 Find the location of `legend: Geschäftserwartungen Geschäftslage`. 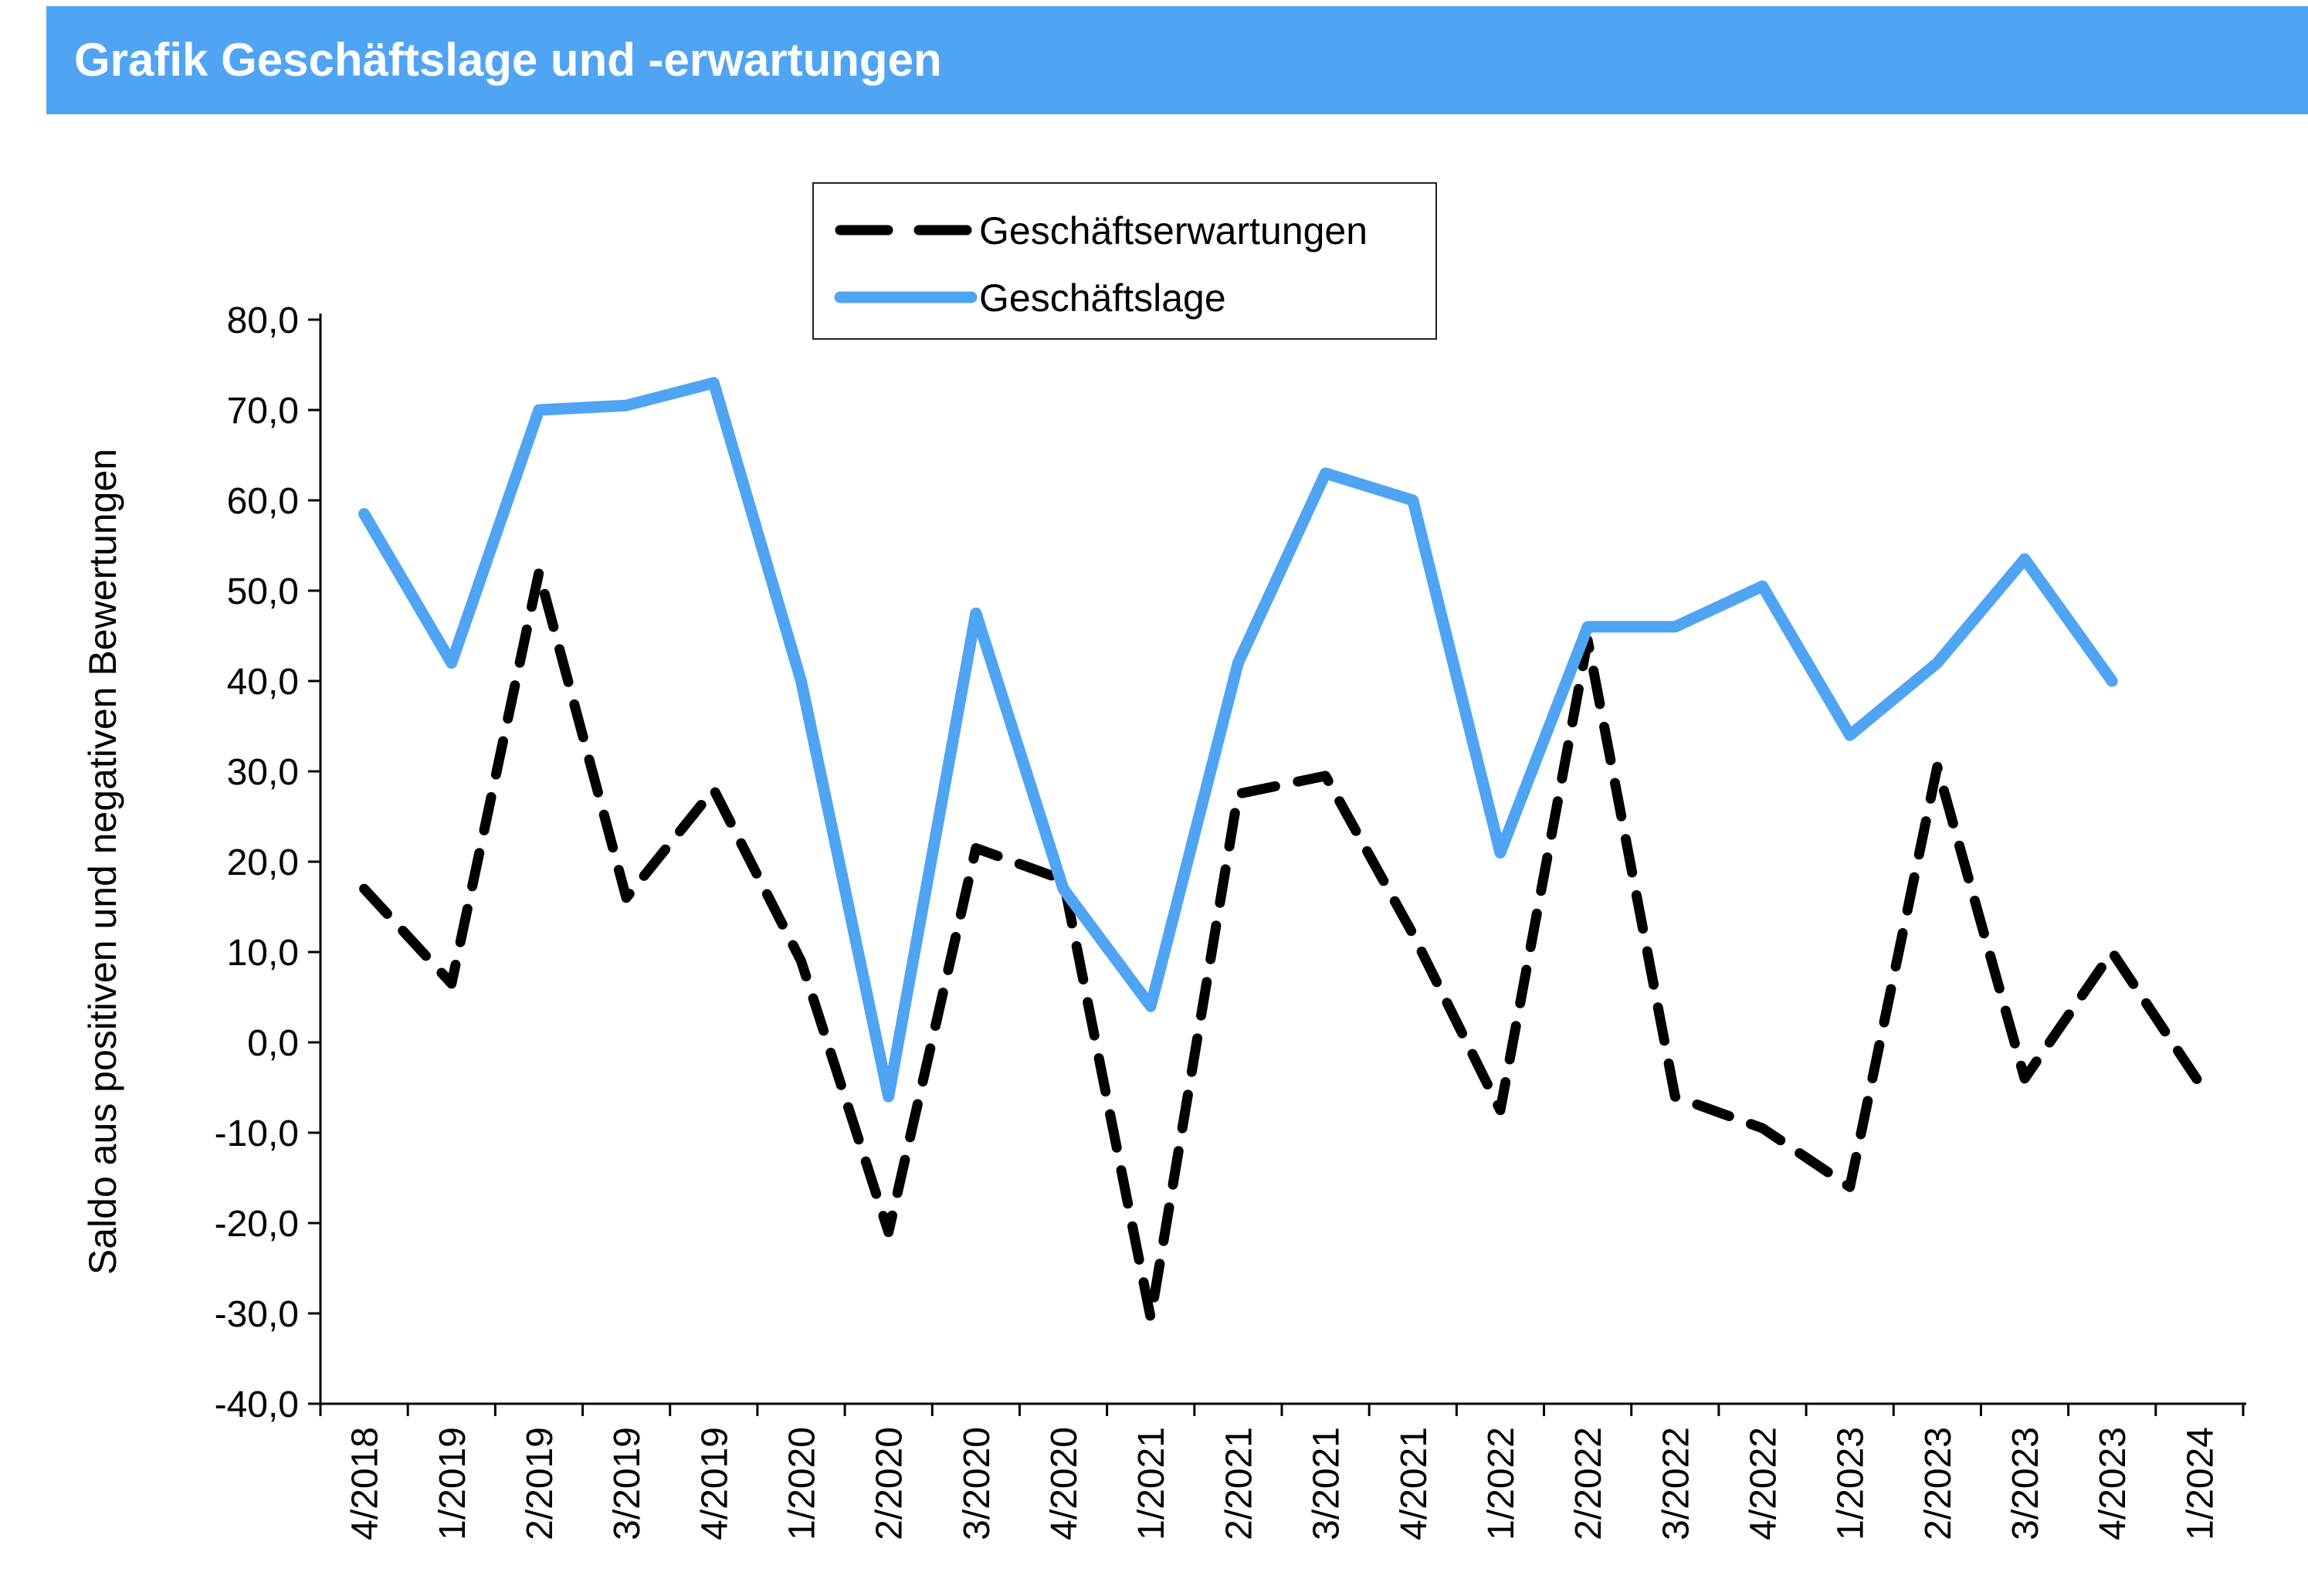

legend: Geschäftserwartungen Geschäftslage is located at coordinates (1124, 261).